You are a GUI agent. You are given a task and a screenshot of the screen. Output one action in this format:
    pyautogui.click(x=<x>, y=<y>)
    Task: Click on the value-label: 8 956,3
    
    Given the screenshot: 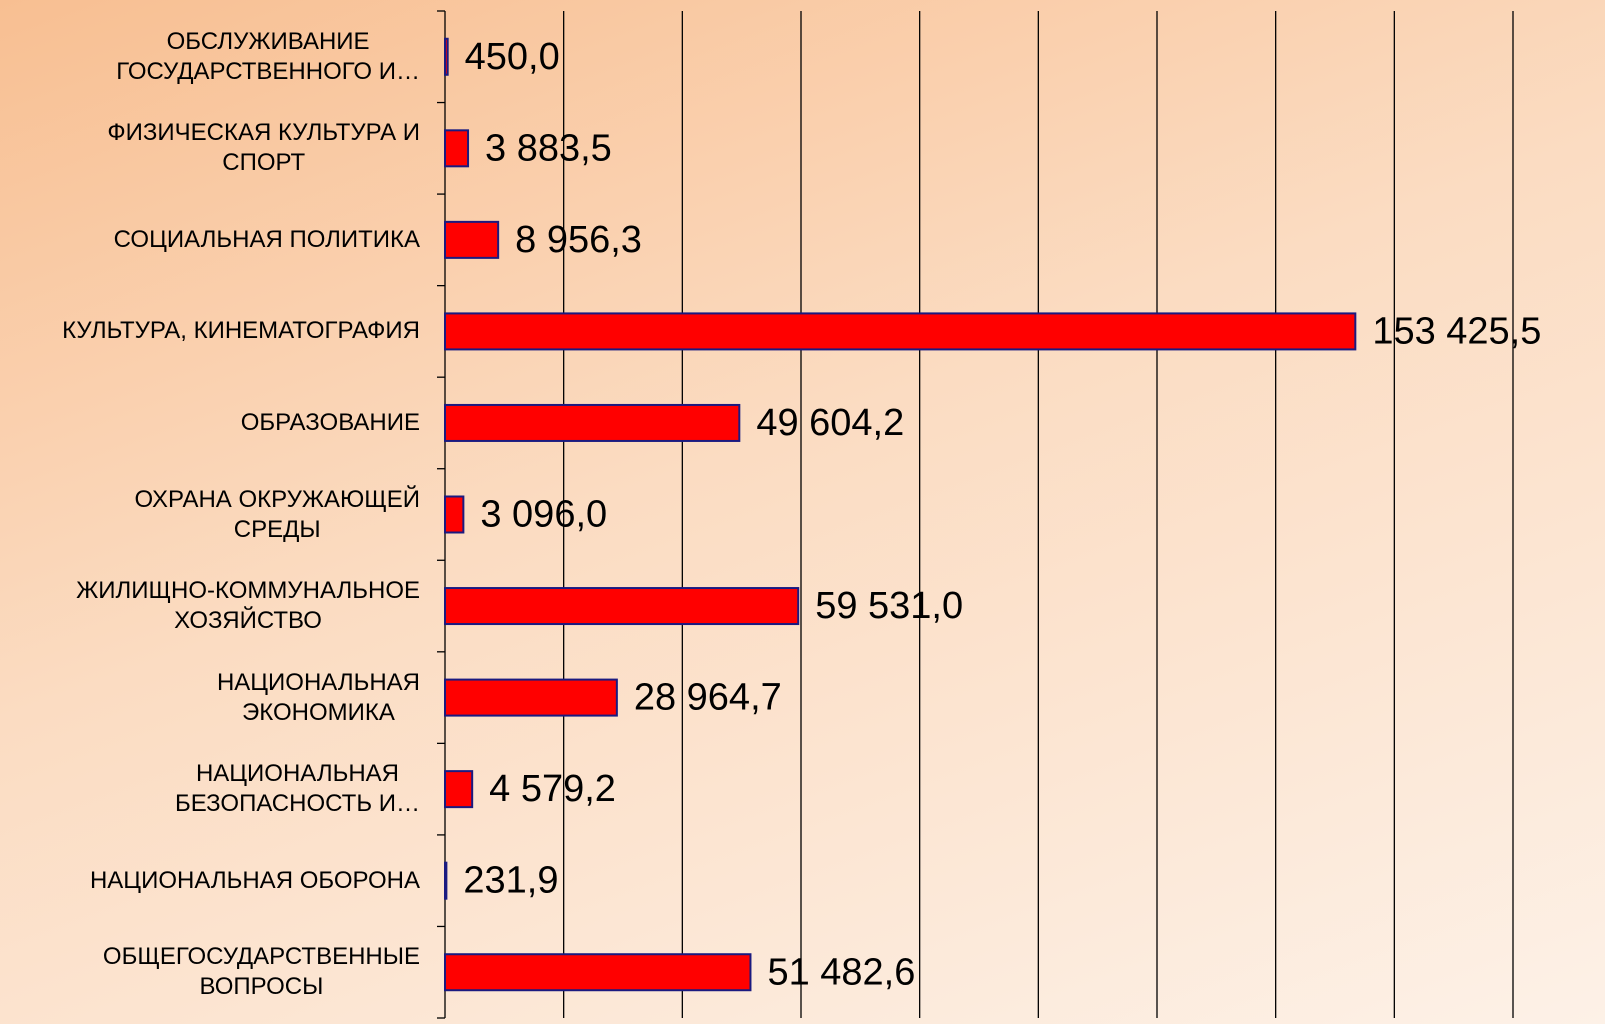 What is the action you would take?
    pyautogui.click(x=578, y=240)
    